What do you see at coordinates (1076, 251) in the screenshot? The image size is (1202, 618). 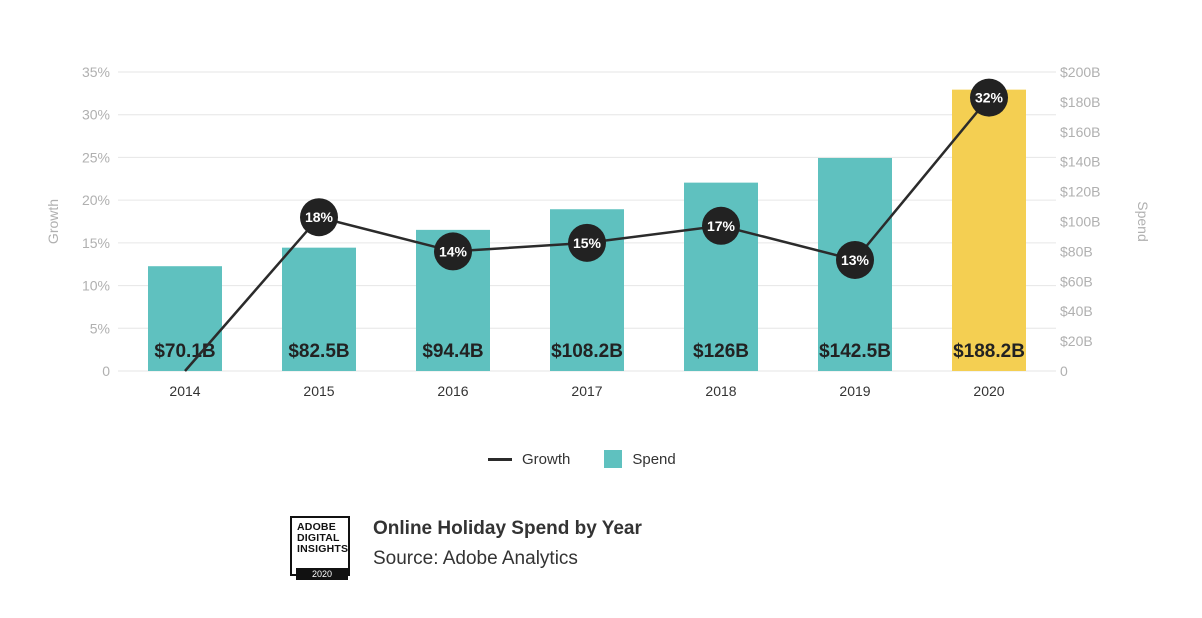 I see `y2-tick-label: $80B` at bounding box center [1076, 251].